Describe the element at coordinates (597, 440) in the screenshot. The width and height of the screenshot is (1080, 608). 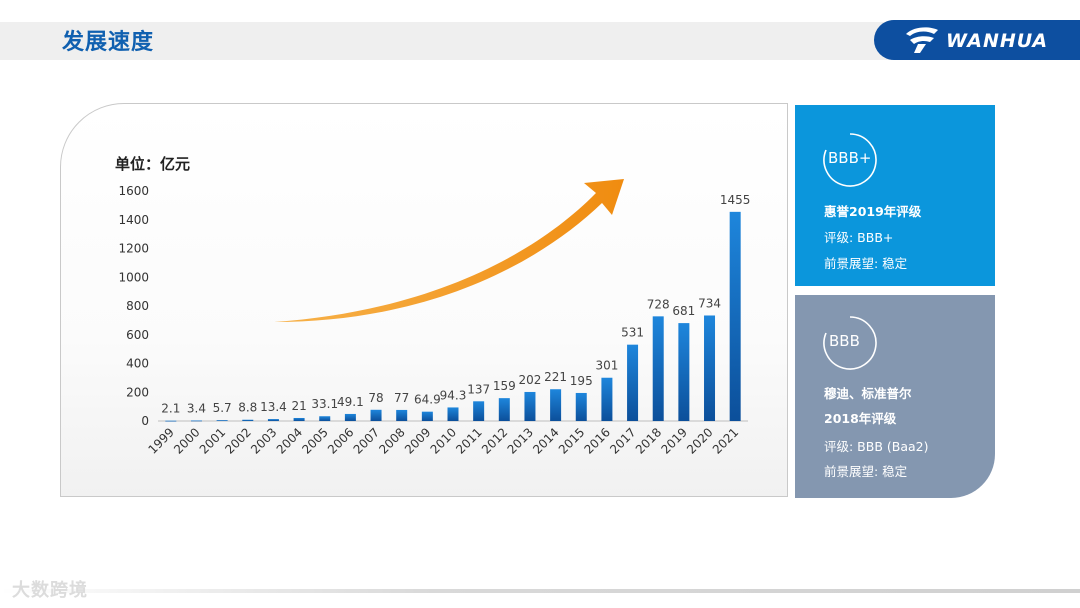
I see `x-tick-label: 2016` at that location.